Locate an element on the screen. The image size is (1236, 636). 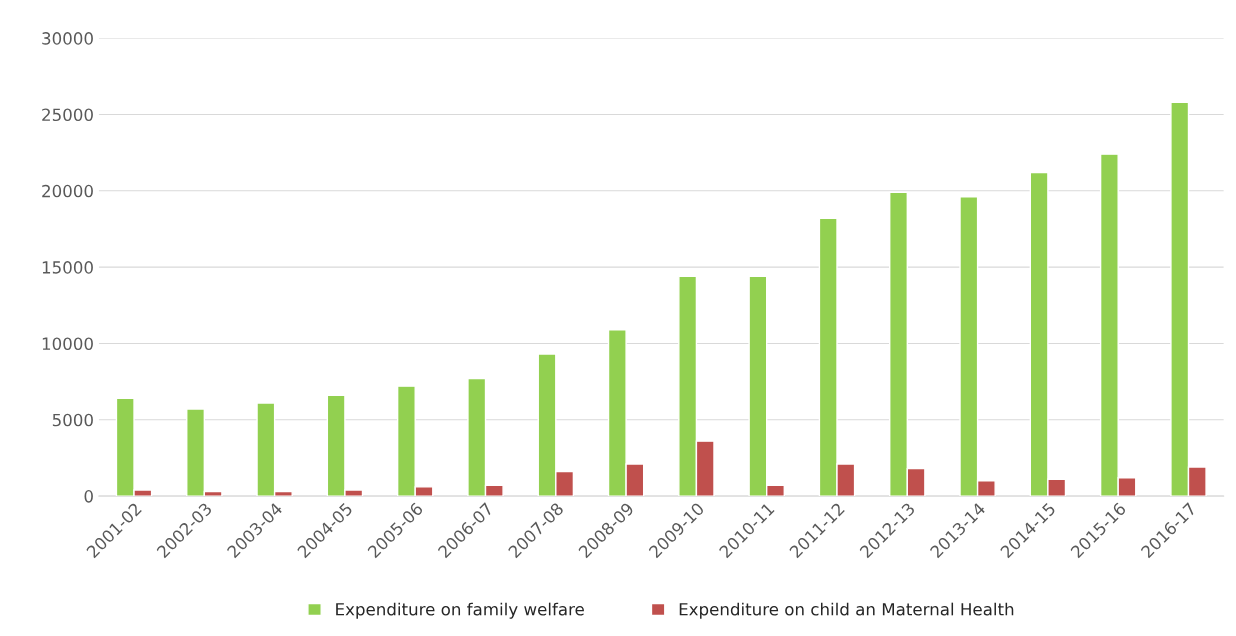
y-tick-label: 30000 is located at coordinates (67, 38).